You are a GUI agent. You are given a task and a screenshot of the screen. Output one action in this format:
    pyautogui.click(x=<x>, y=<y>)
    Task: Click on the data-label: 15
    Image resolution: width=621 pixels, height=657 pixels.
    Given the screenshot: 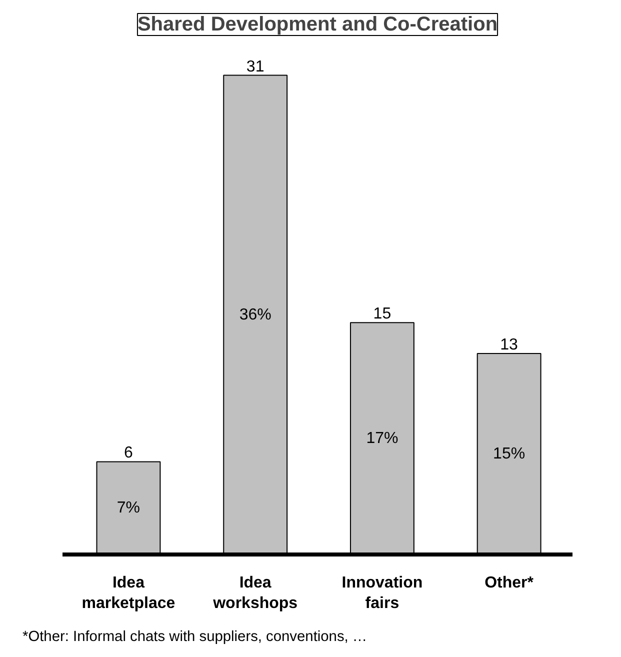 What is the action you would take?
    pyautogui.click(x=382, y=314)
    